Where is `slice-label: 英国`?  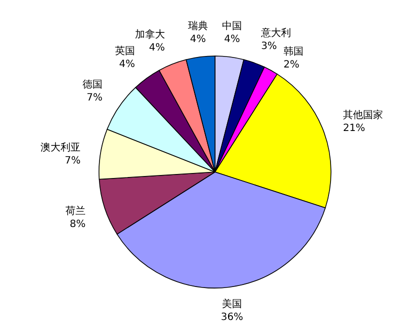 slice-label: 英国 is located at coordinates (125, 50).